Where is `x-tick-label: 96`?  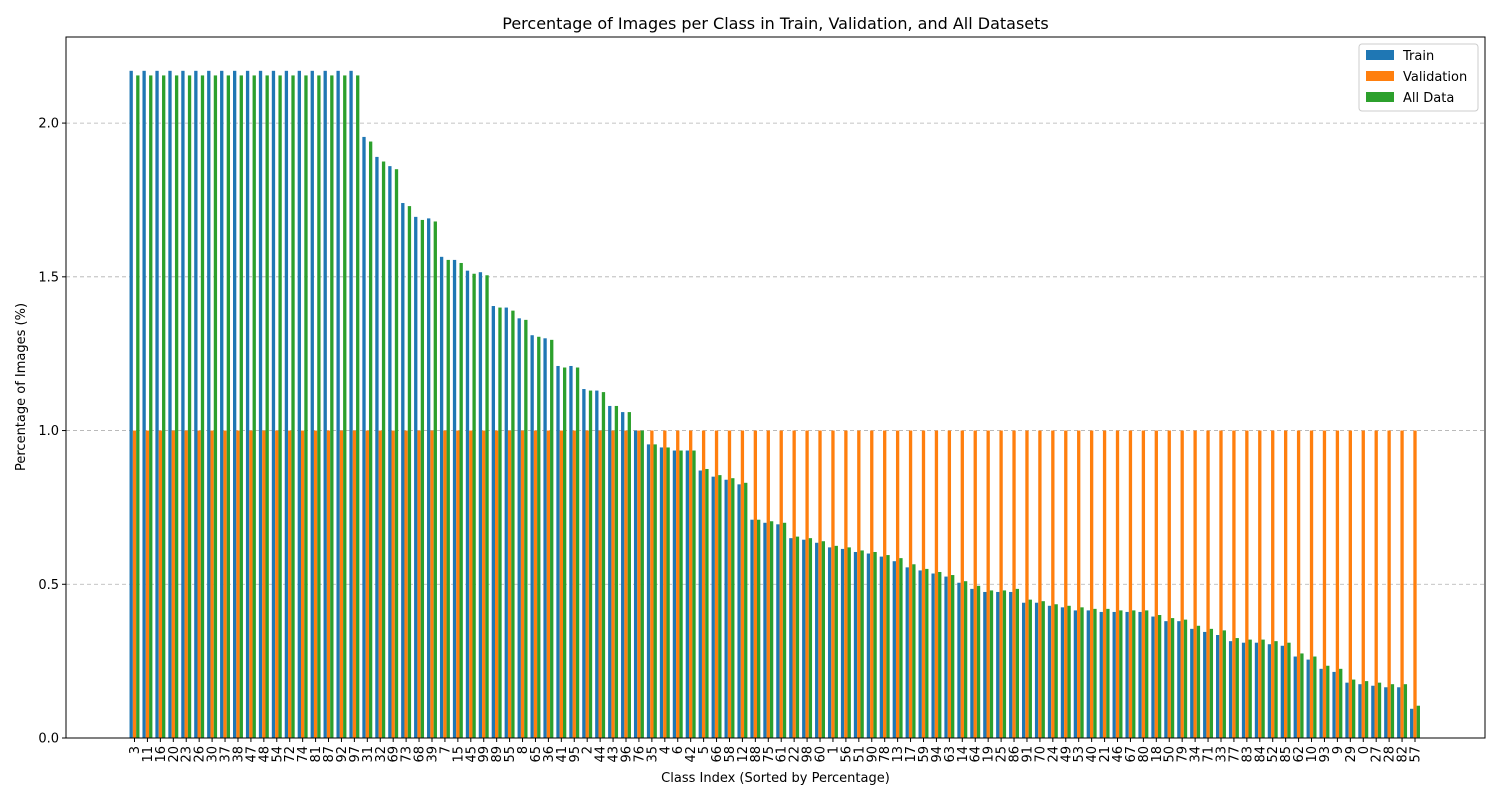
x-tick-label: 96 is located at coordinates (627, 754).